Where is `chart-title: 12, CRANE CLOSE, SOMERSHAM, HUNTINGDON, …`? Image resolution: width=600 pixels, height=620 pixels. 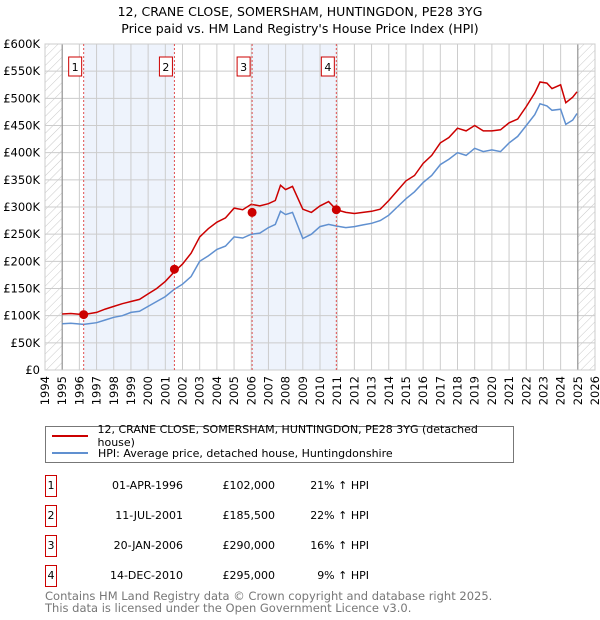 chart-title: 12, CRANE CLOSE, SOMERSHAM, HUNTINGDON, … is located at coordinates (300, 11).